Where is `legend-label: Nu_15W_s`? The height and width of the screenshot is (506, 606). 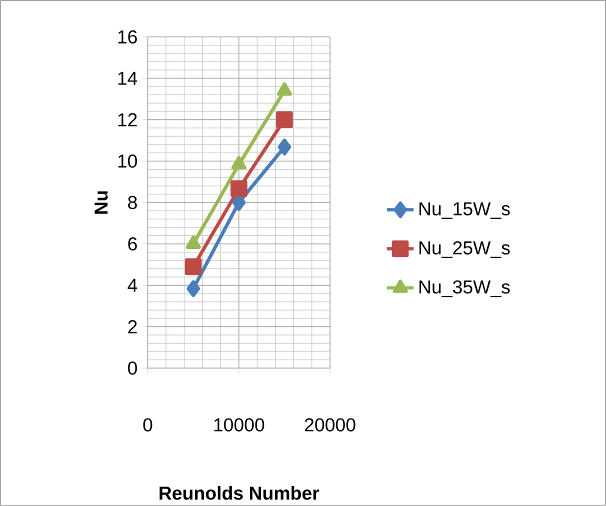 legend-label: Nu_15W_s is located at coordinates (465, 210).